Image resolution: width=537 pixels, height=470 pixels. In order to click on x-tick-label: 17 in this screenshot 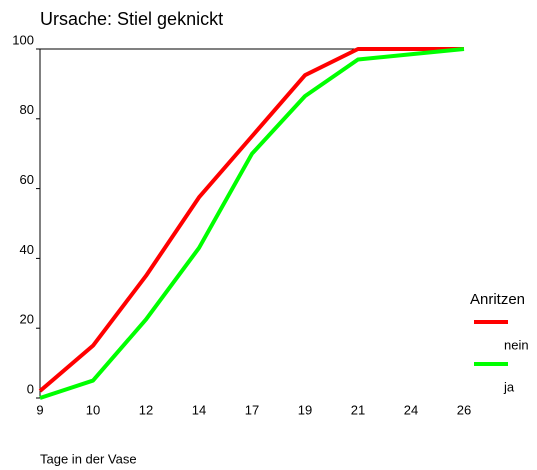, I will do `click(252, 409)`.